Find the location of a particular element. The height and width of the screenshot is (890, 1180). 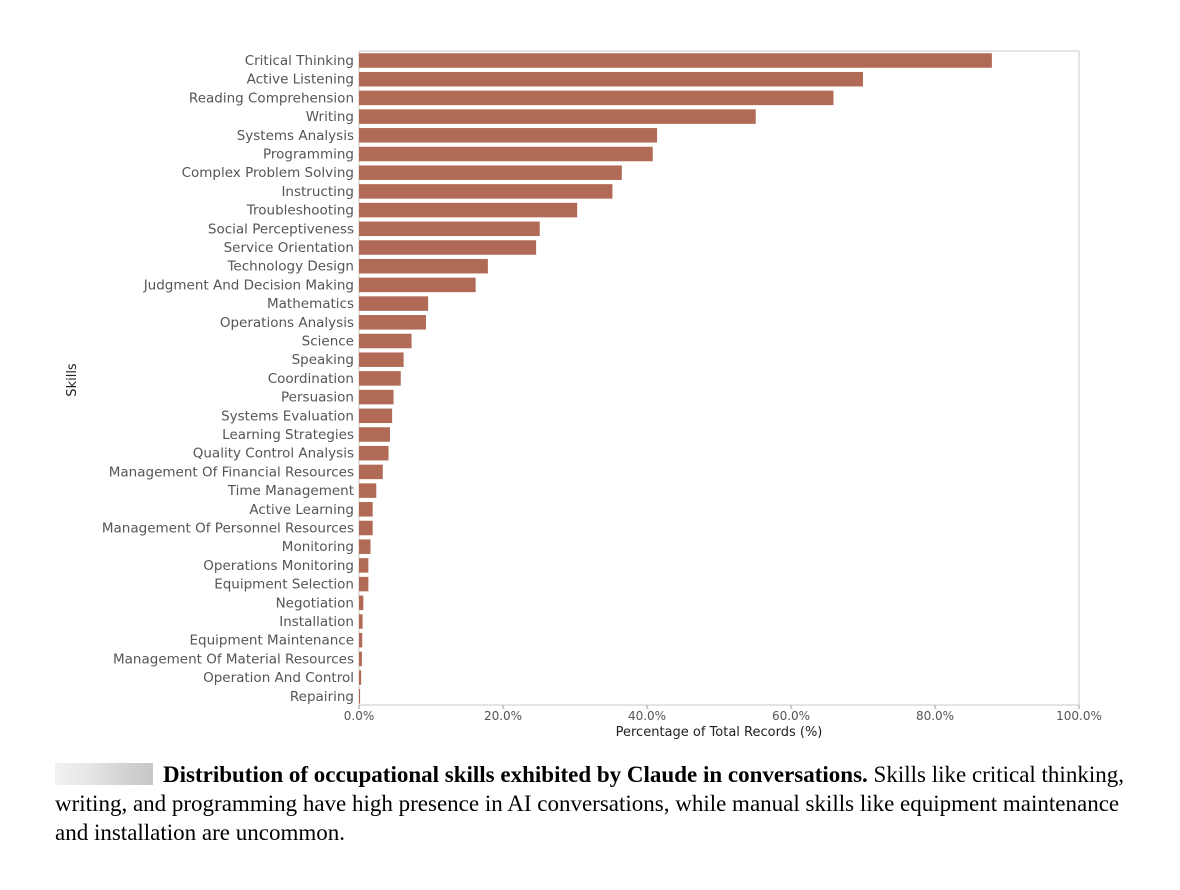

category-label: Science is located at coordinates (328, 342).